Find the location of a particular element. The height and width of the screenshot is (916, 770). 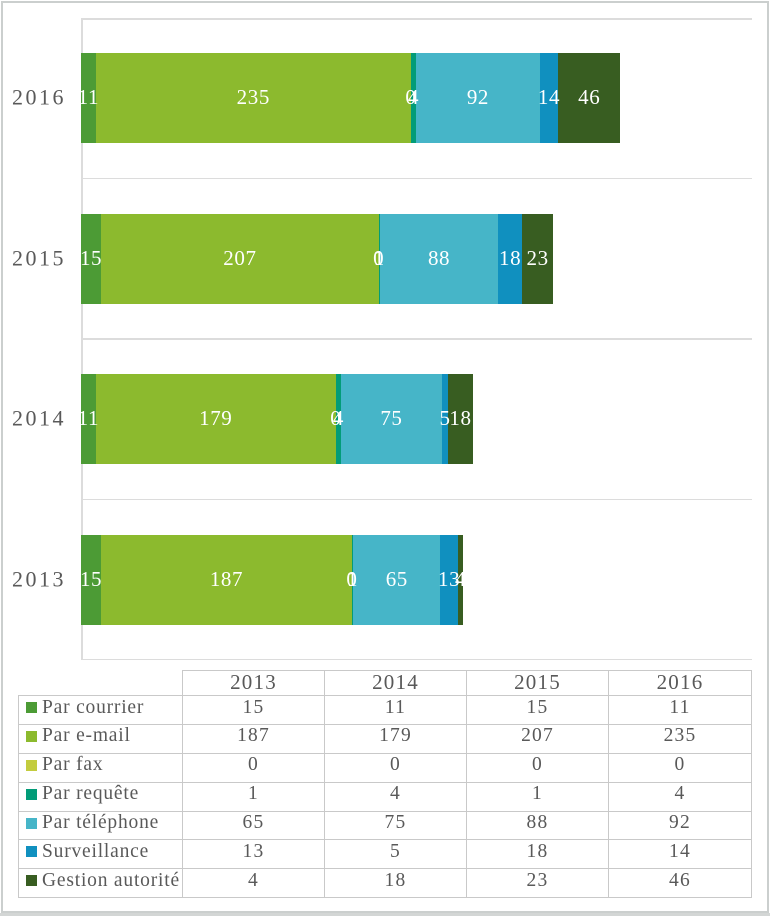

table-row: Par requête 1 4 1 4 is located at coordinates (385, 796).